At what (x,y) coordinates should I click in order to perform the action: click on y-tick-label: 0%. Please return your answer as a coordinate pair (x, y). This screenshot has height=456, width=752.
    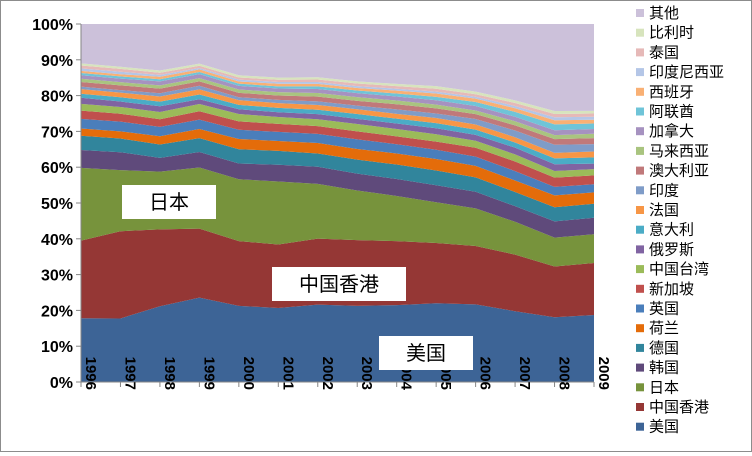
    Looking at the image, I should click on (61, 383).